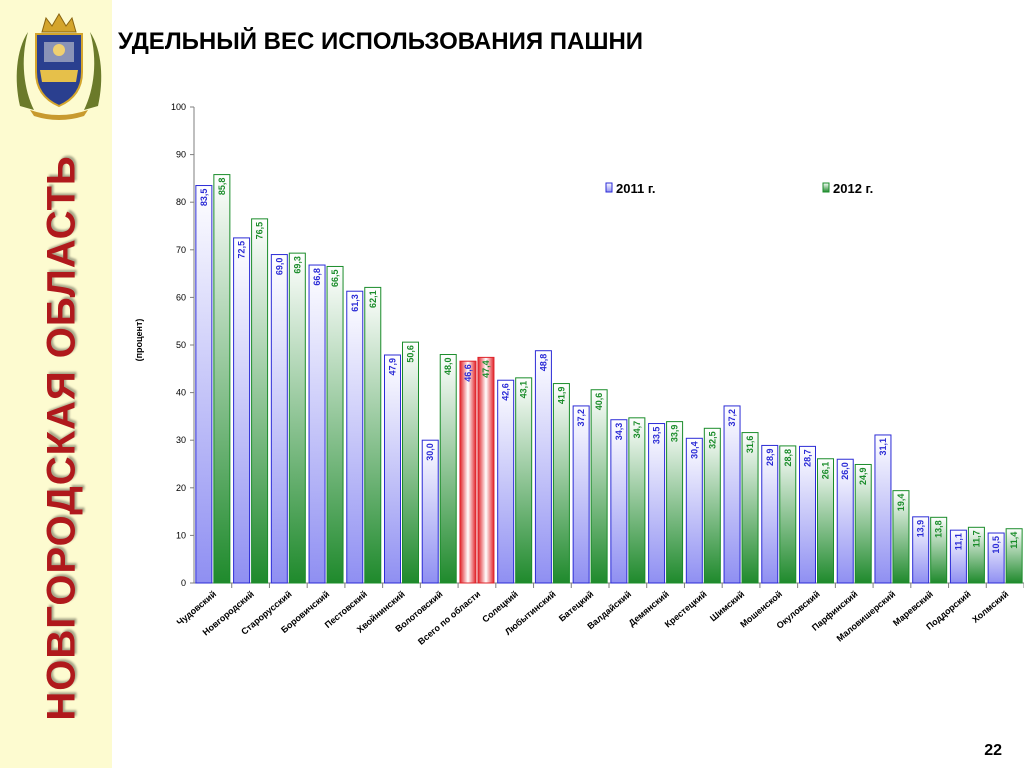 The height and width of the screenshot is (768, 1024). What do you see at coordinates (939, 529) in the screenshot?
I see `value-label-2012: 13,8` at bounding box center [939, 529].